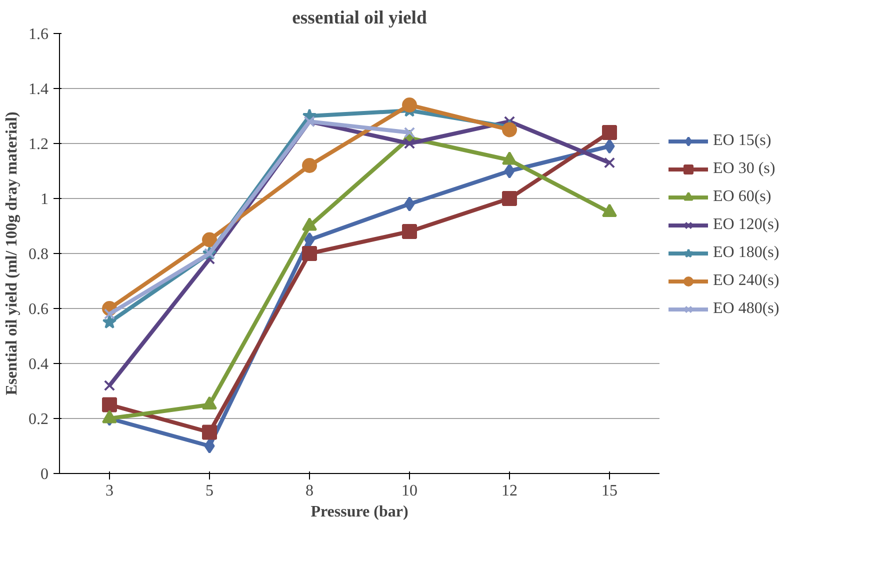 The image size is (894, 564). Describe the element at coordinates (744, 169) in the screenshot. I see `legend-label: EO 30 (s)` at that location.